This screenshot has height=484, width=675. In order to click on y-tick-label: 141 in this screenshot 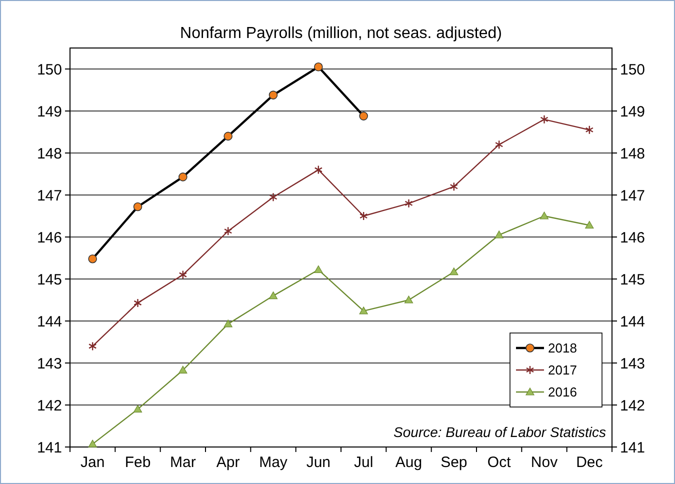, I will do `click(49, 447)`.